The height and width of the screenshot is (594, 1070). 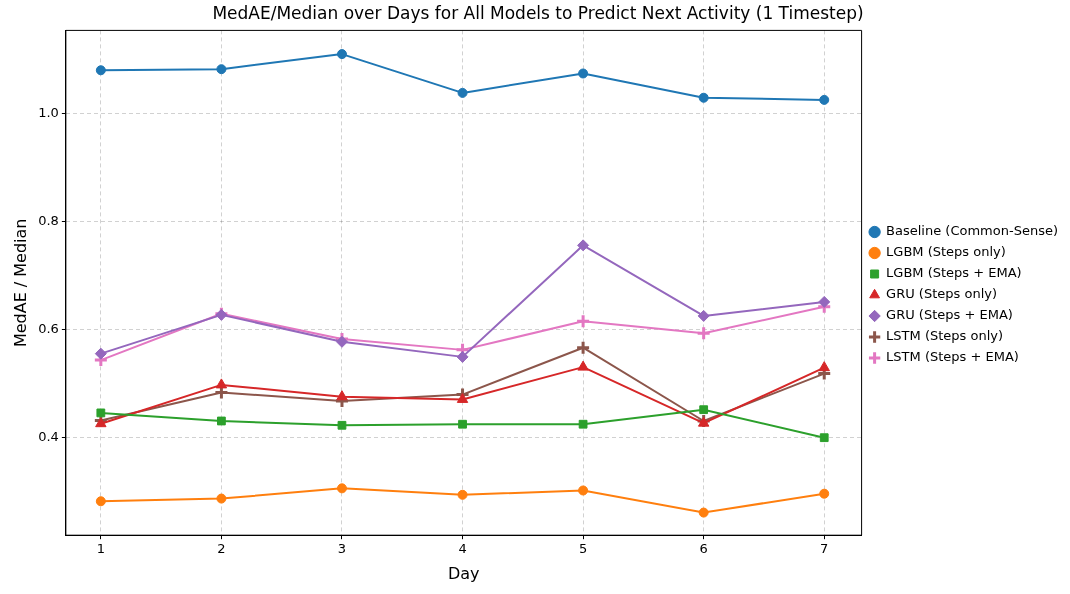 What do you see at coordinates (463, 573) in the screenshot?
I see `x-axis-title: Day` at bounding box center [463, 573].